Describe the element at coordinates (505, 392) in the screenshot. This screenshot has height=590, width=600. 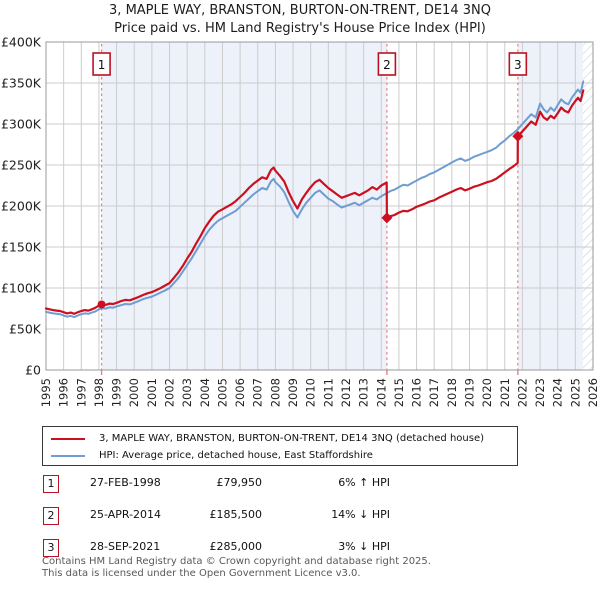
I see `x-tick-label: 2021` at that location.